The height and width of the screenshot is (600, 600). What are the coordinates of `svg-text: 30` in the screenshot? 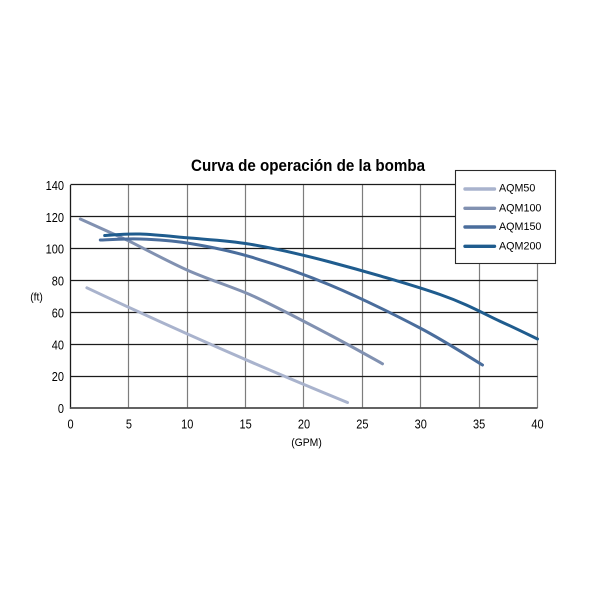 It's located at (421, 425).